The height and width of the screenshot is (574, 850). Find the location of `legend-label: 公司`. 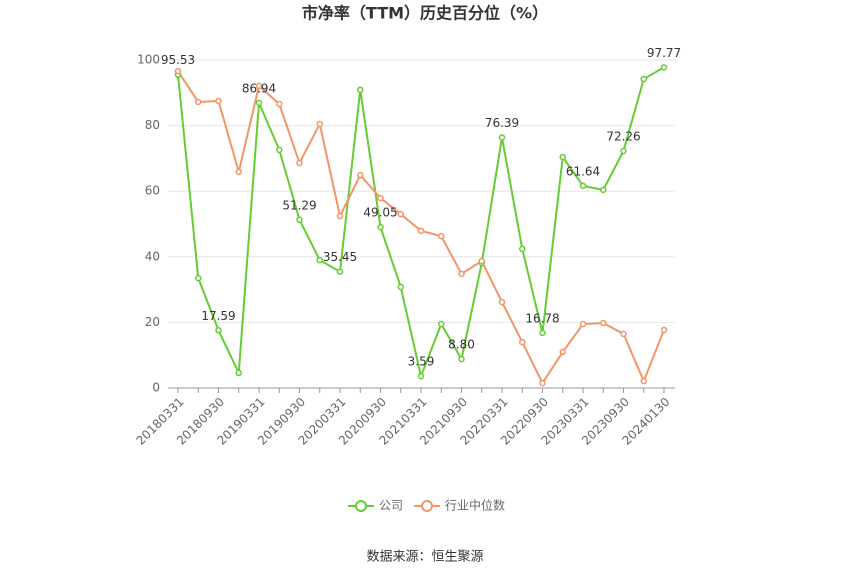

legend-label: 公司 is located at coordinates (391, 506).